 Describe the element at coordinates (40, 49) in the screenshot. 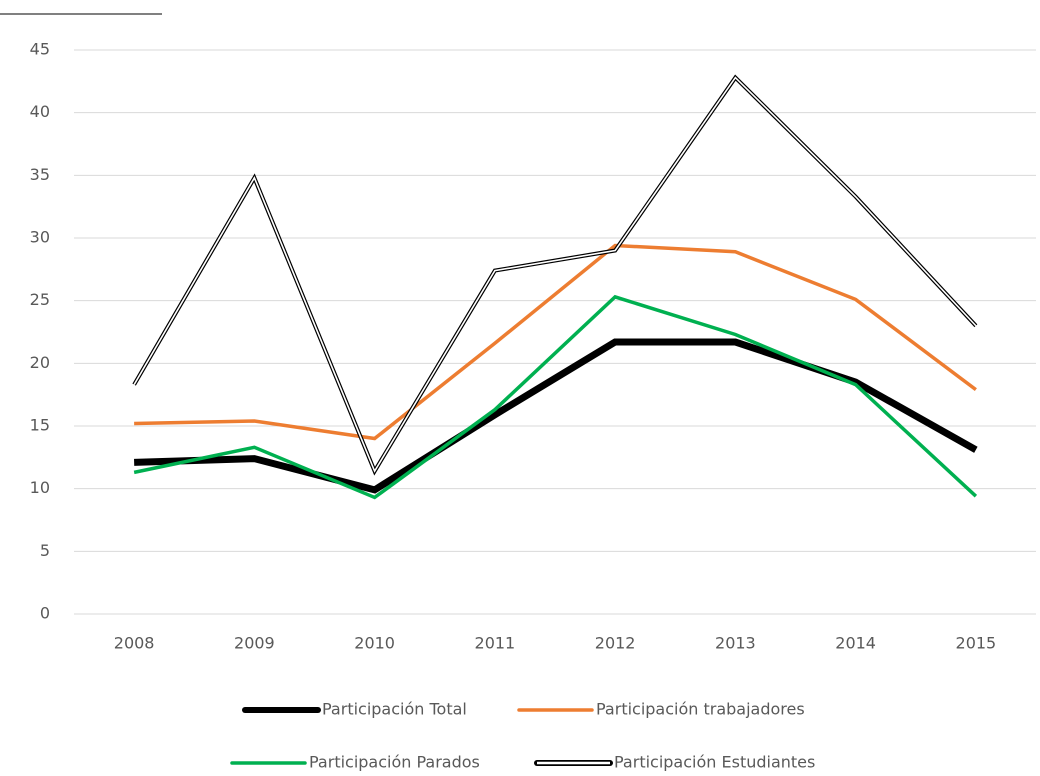

I see `y-tick-label: 45` at that location.